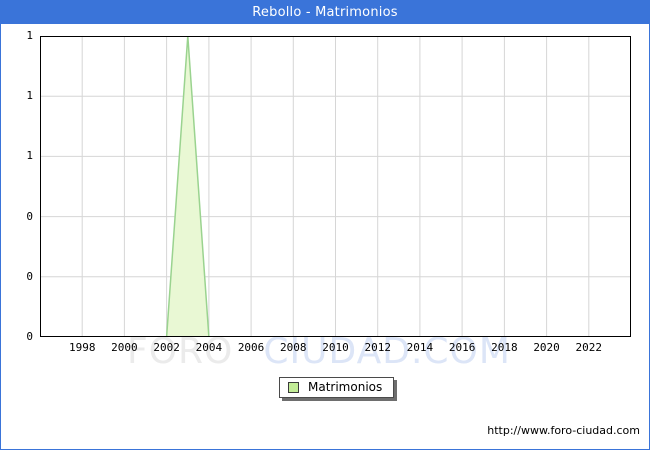 The height and width of the screenshot is (450, 650). Describe the element at coordinates (420, 347) in the screenshot. I see `x-axis-tick-label: 2014` at that location.